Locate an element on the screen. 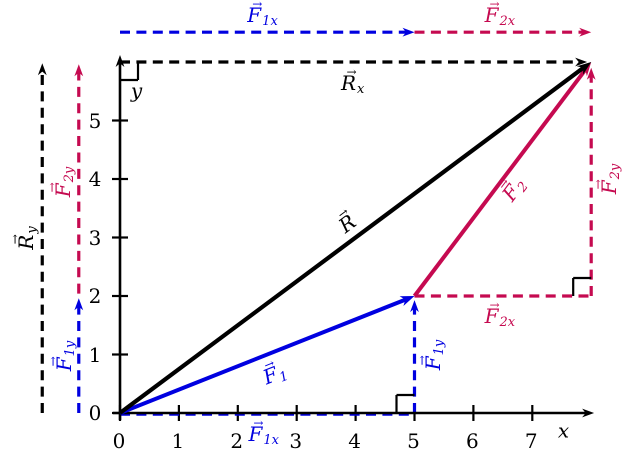 The image size is (630, 465). vector-R-arrowhead is located at coordinates (584, 68).